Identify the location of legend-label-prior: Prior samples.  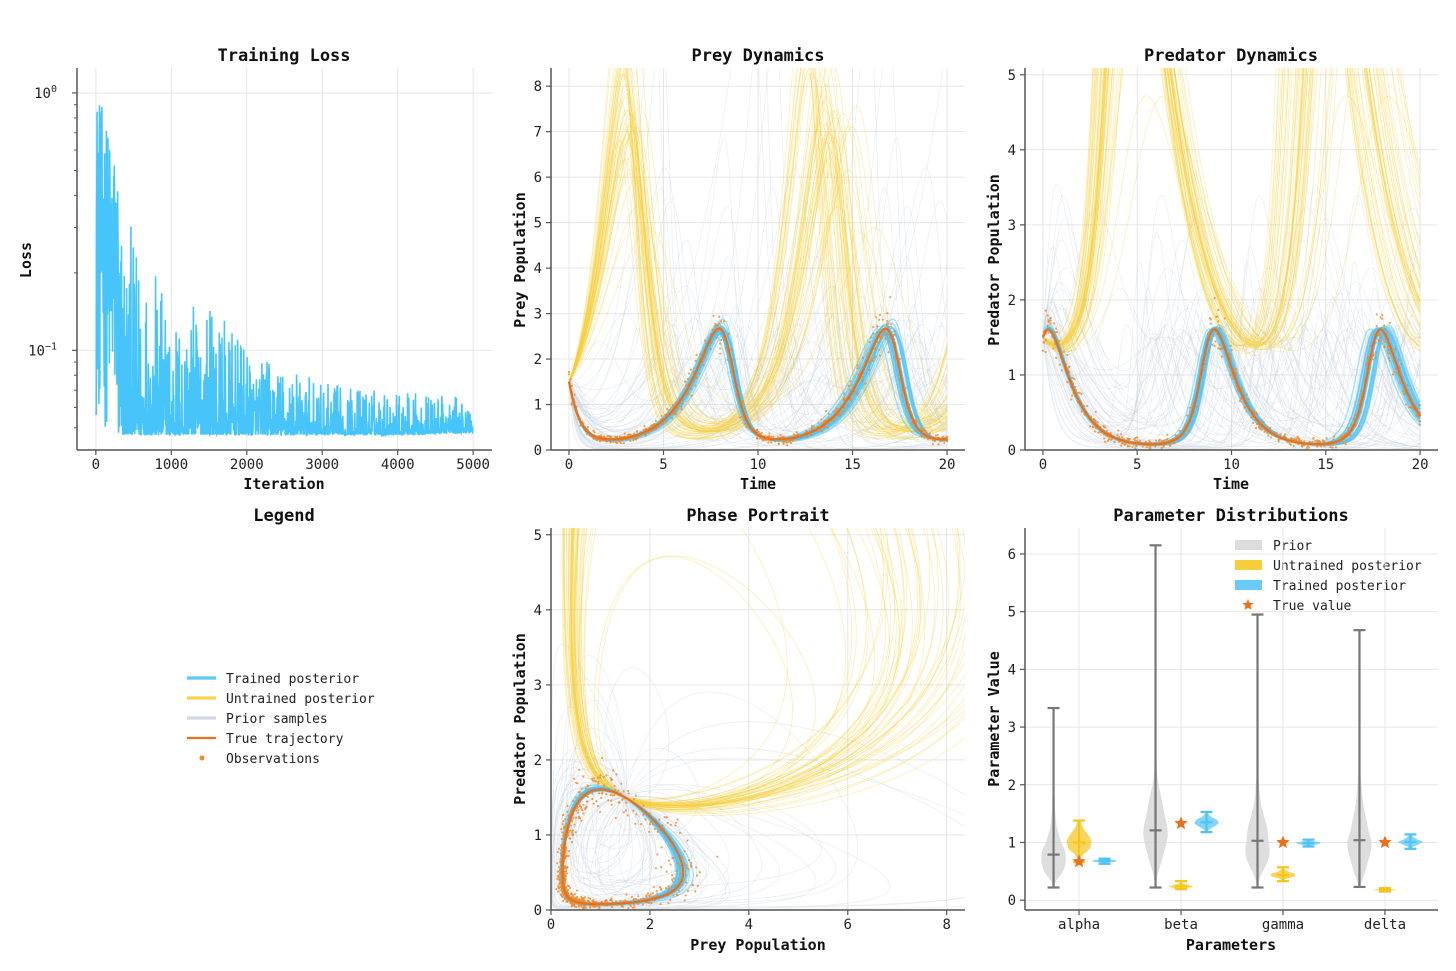
(277, 719).